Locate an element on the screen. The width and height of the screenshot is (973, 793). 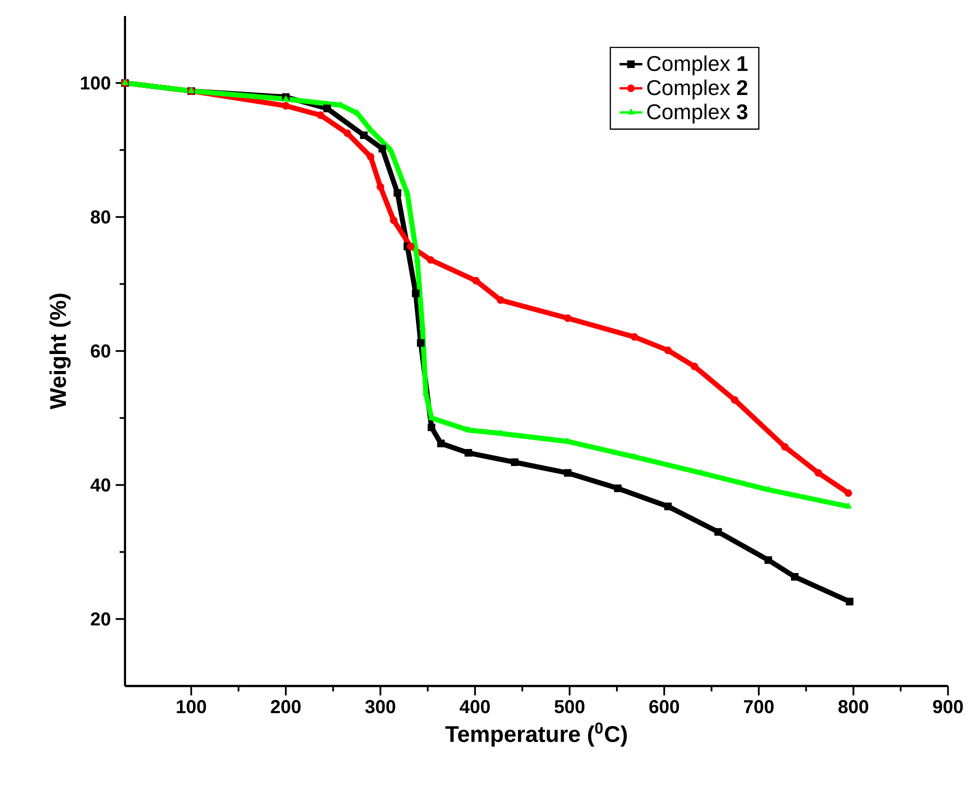
x-tick-label: 200 is located at coordinates (285, 707).